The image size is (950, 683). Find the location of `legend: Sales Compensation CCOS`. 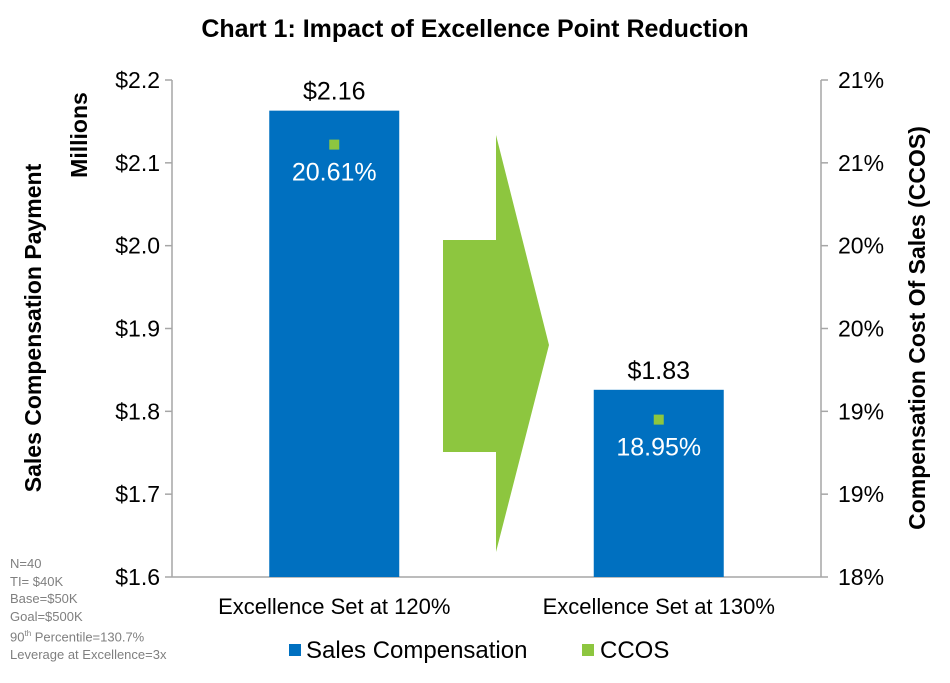

legend: Sales Compensation CCOS is located at coordinates (479, 650).